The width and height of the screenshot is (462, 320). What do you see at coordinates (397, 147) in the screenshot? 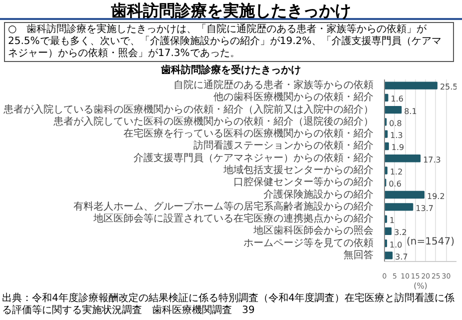
I see `data-label: 1.9` at bounding box center [397, 147].